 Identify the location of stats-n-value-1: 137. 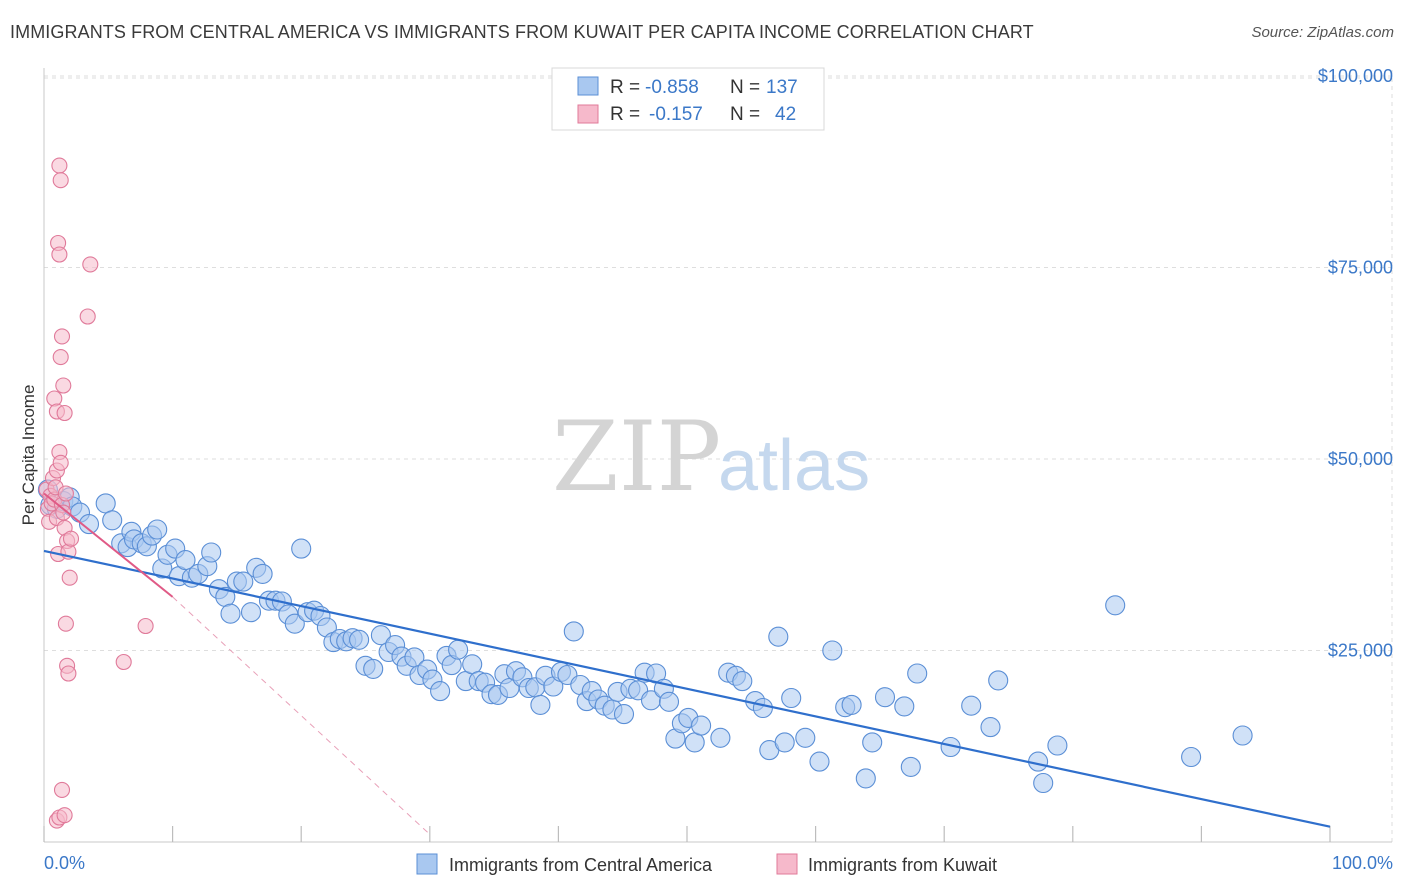
(782, 87).